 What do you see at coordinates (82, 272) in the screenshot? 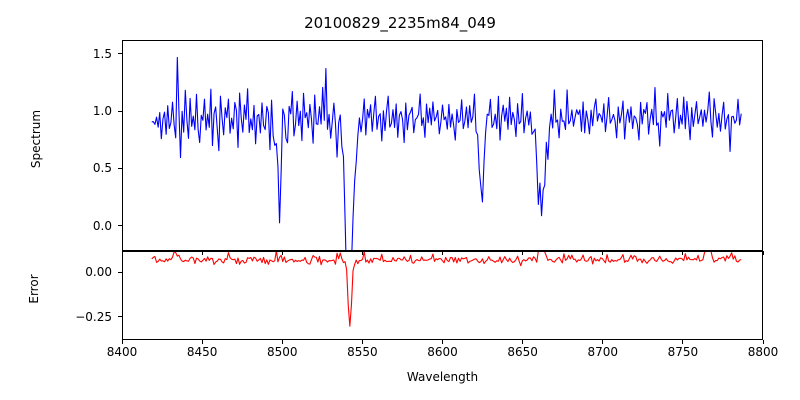
I see `y-tick: 0.00` at bounding box center [82, 272].